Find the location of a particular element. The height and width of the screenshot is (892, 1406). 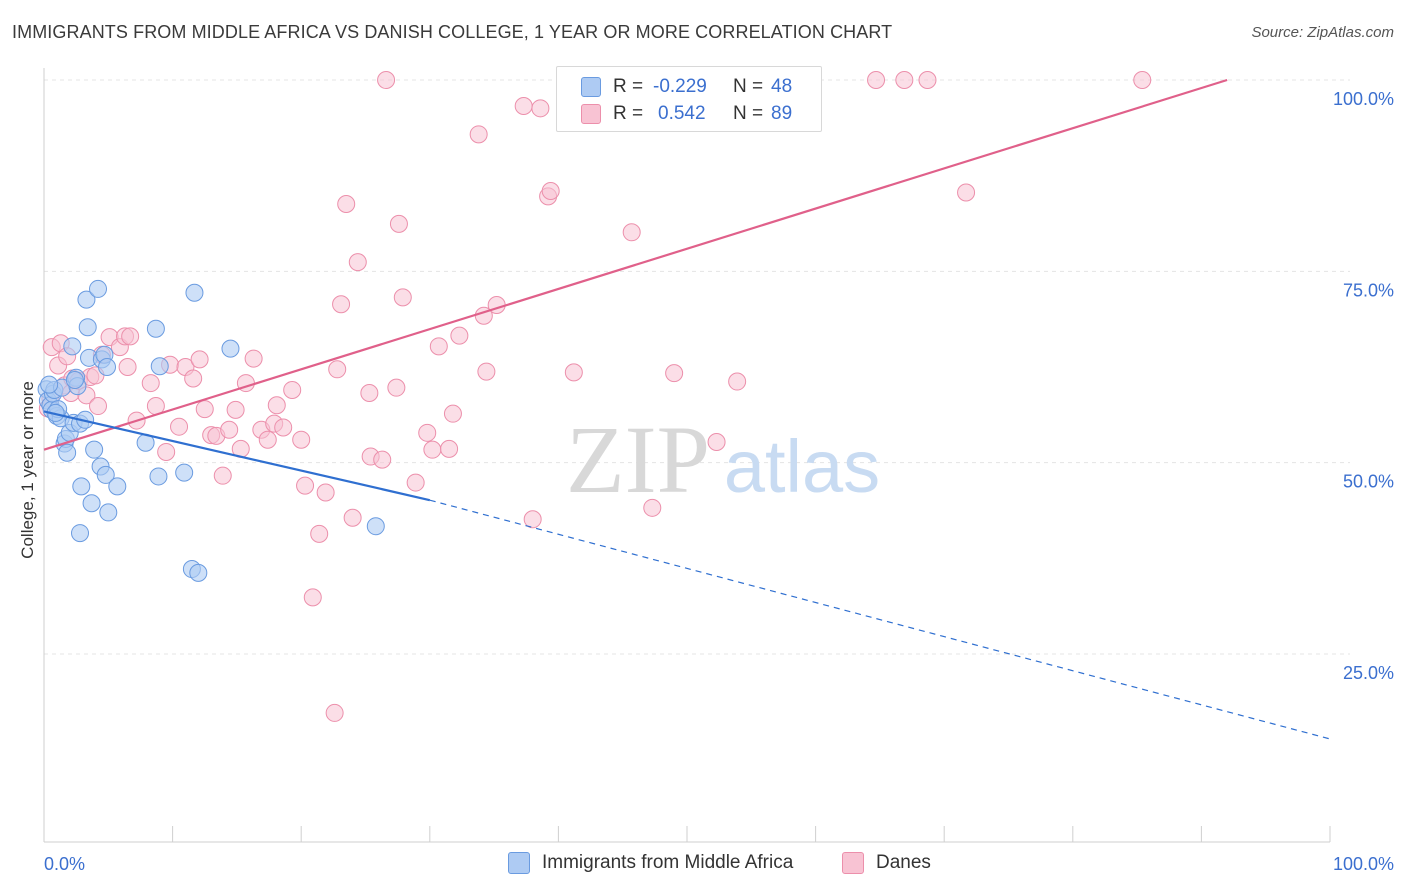

y-tick-label: 75.0% is located at coordinates (1368, 290).